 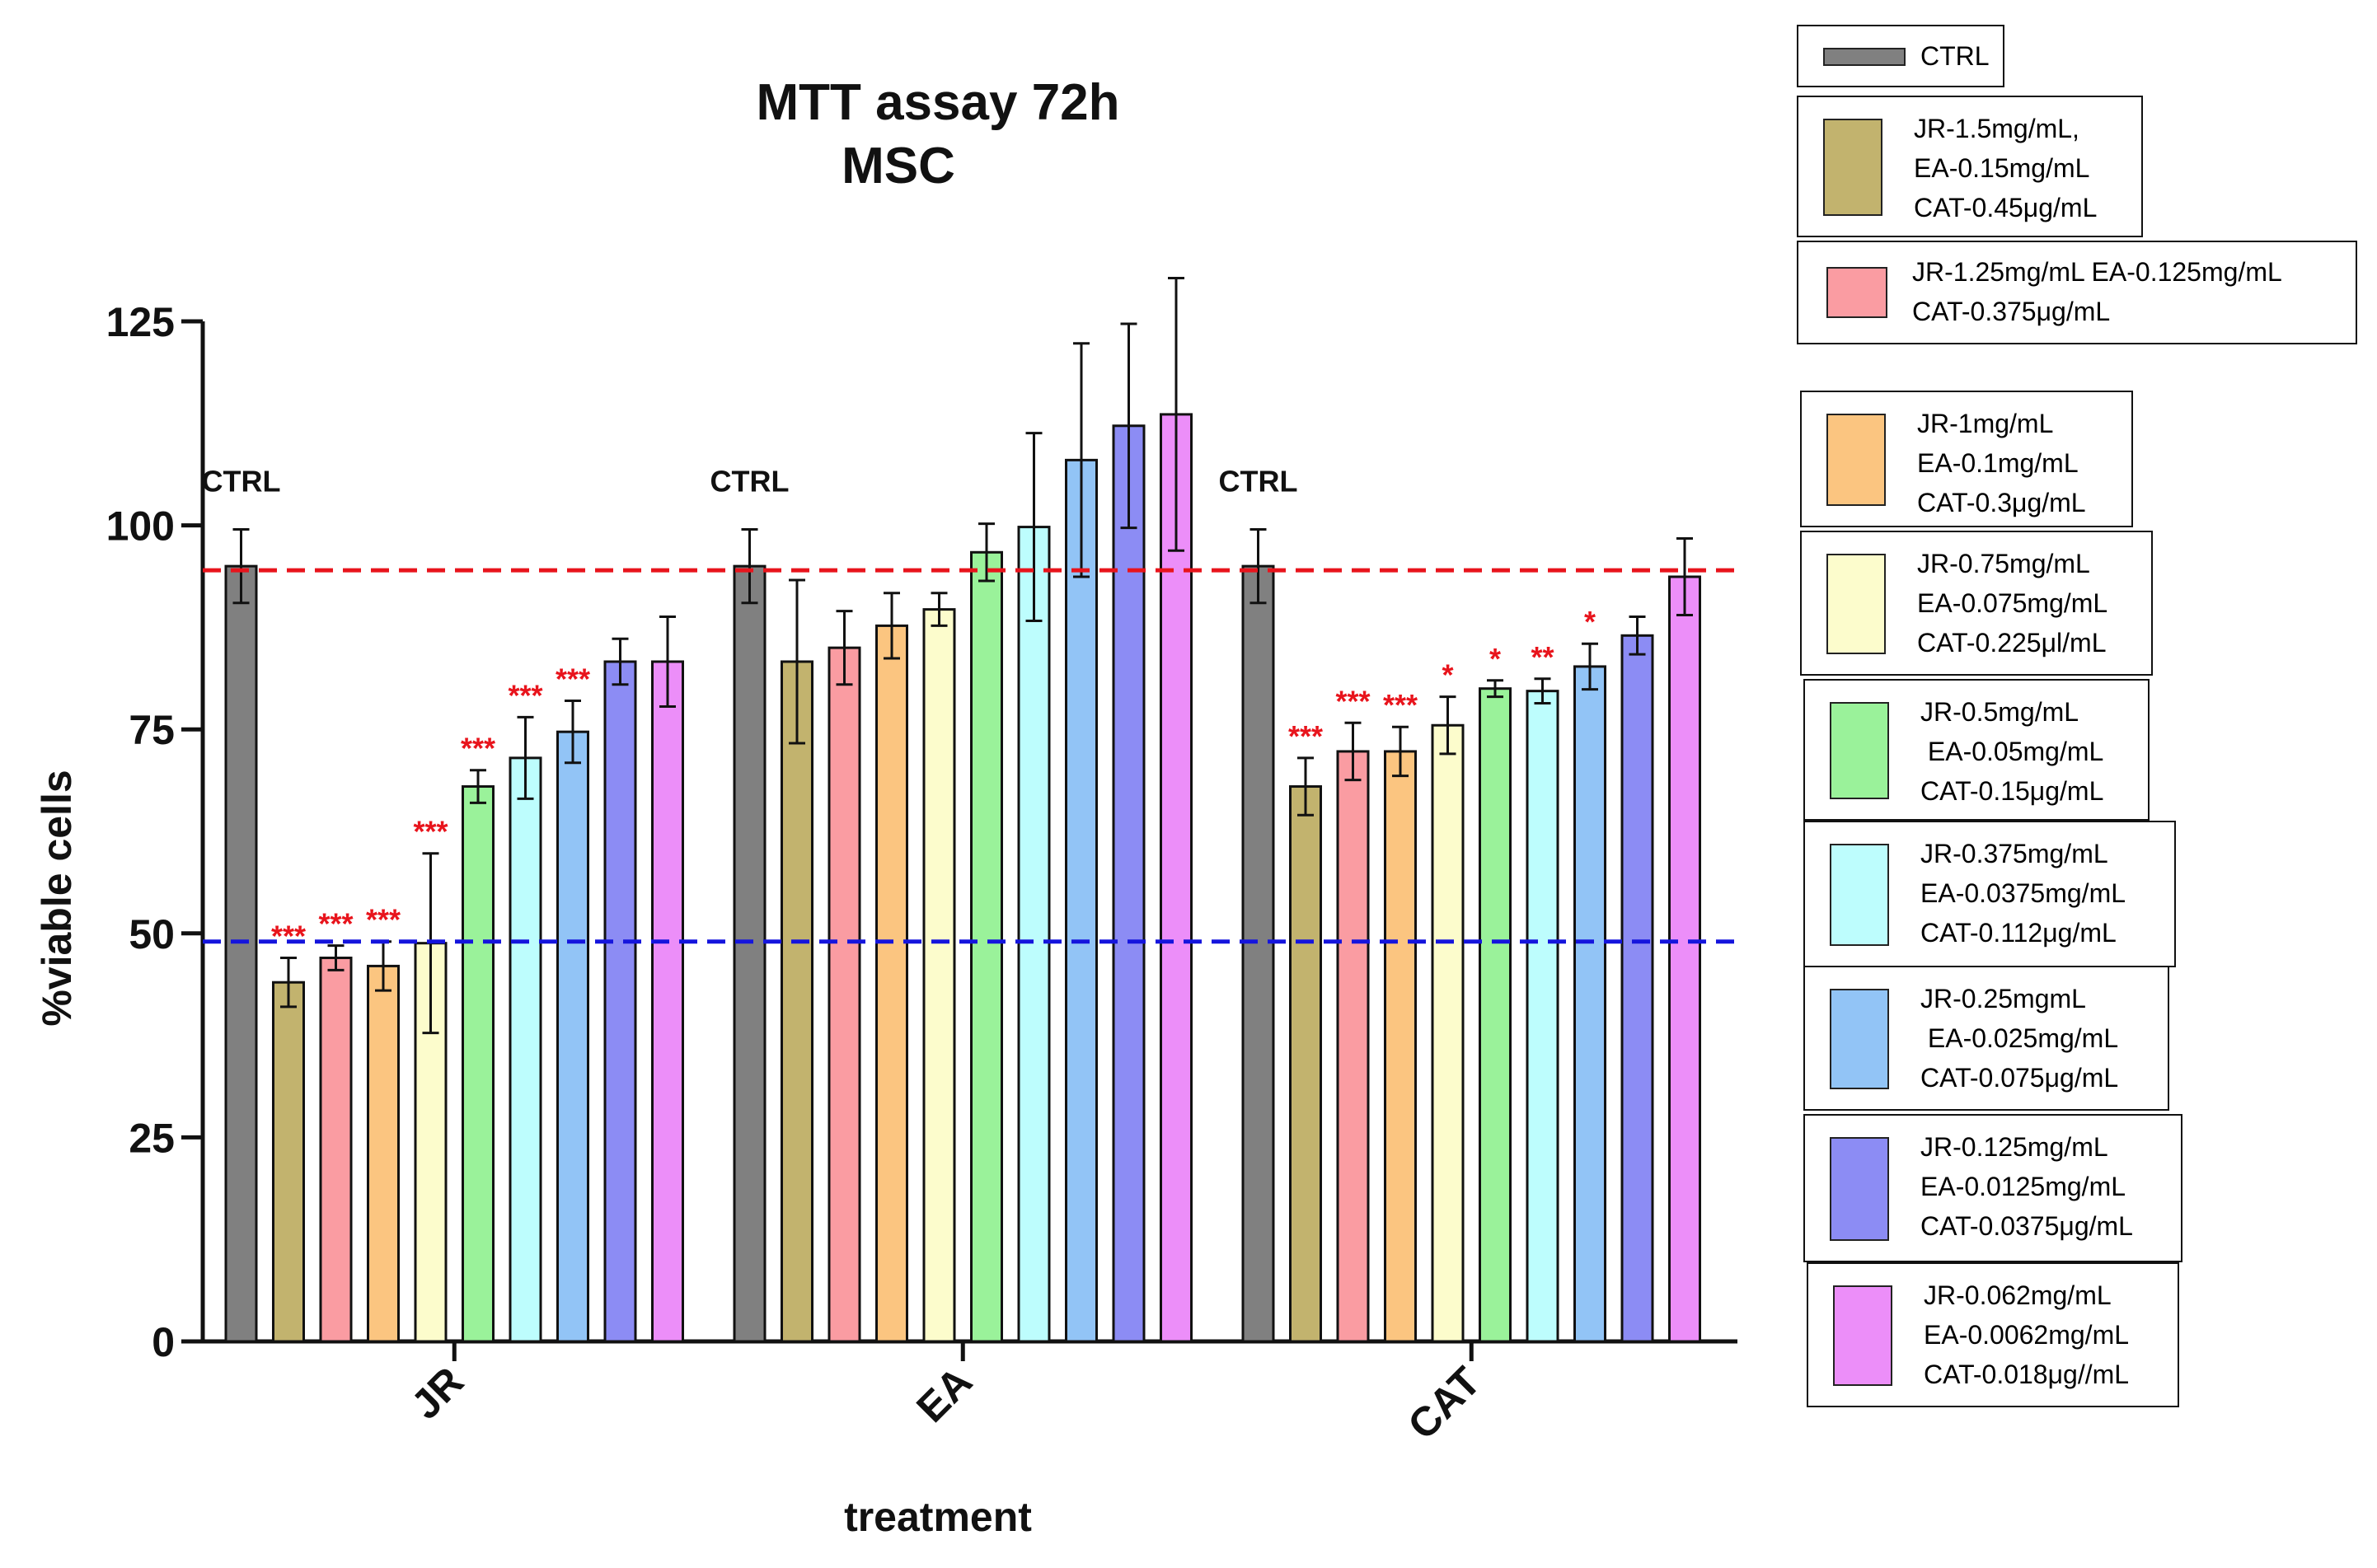 What do you see at coordinates (1955, 56) in the screenshot?
I see `legend-label: CTRL` at bounding box center [1955, 56].